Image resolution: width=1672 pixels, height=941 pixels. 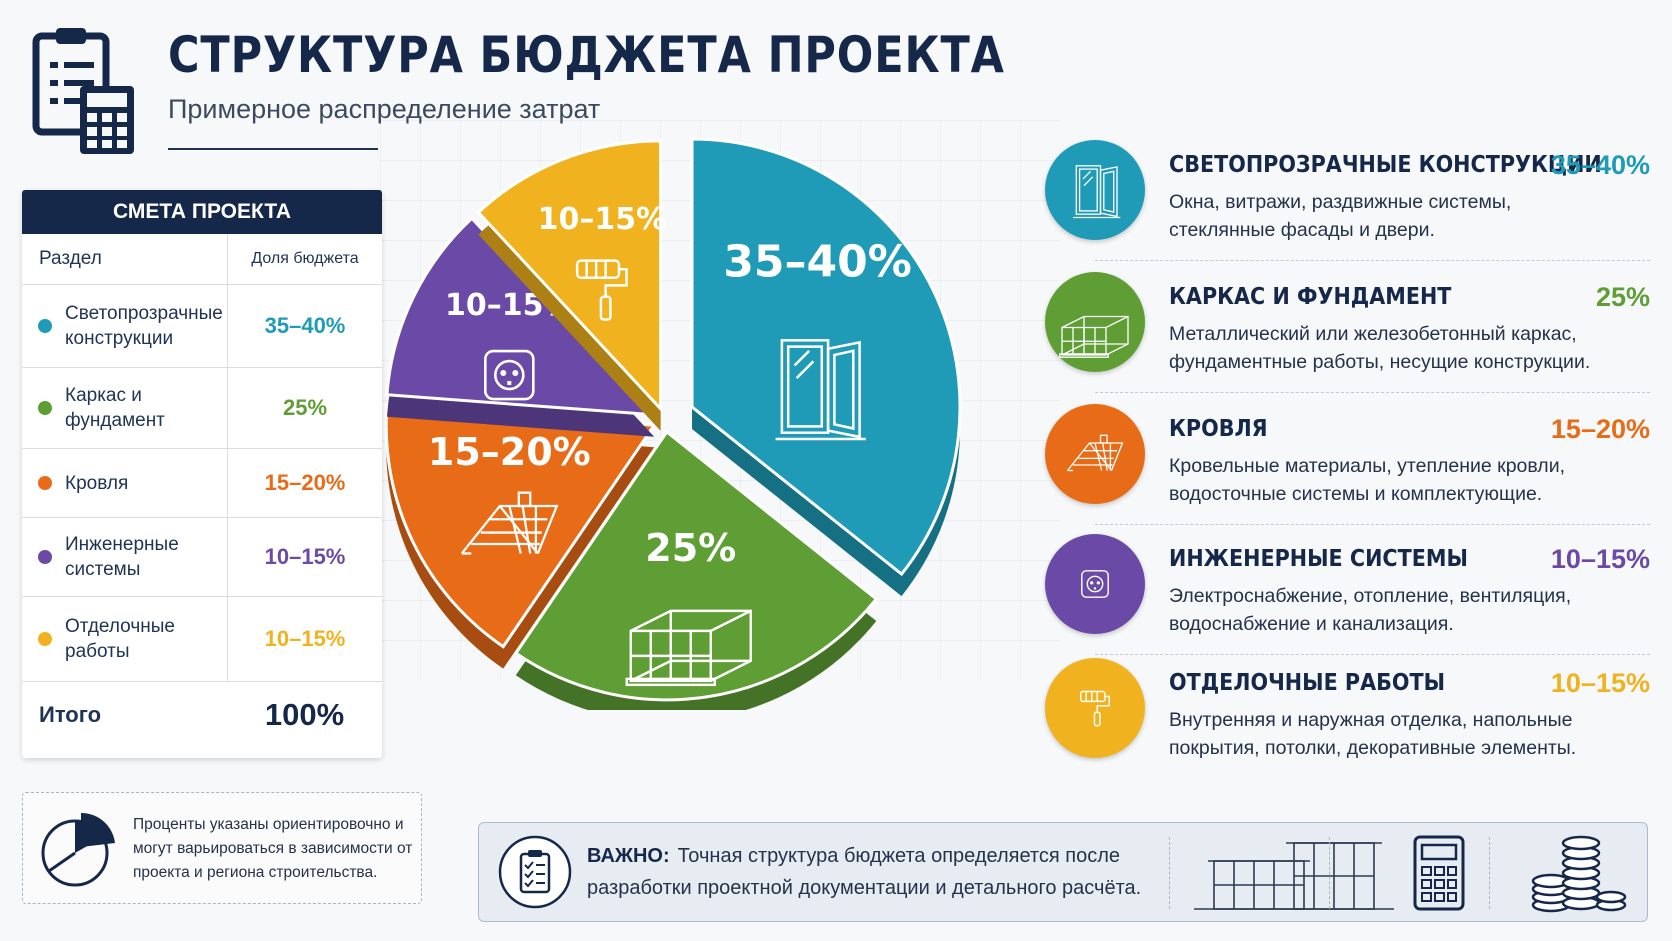 I want to click on row-value: 25%, so click(x=304, y=408).